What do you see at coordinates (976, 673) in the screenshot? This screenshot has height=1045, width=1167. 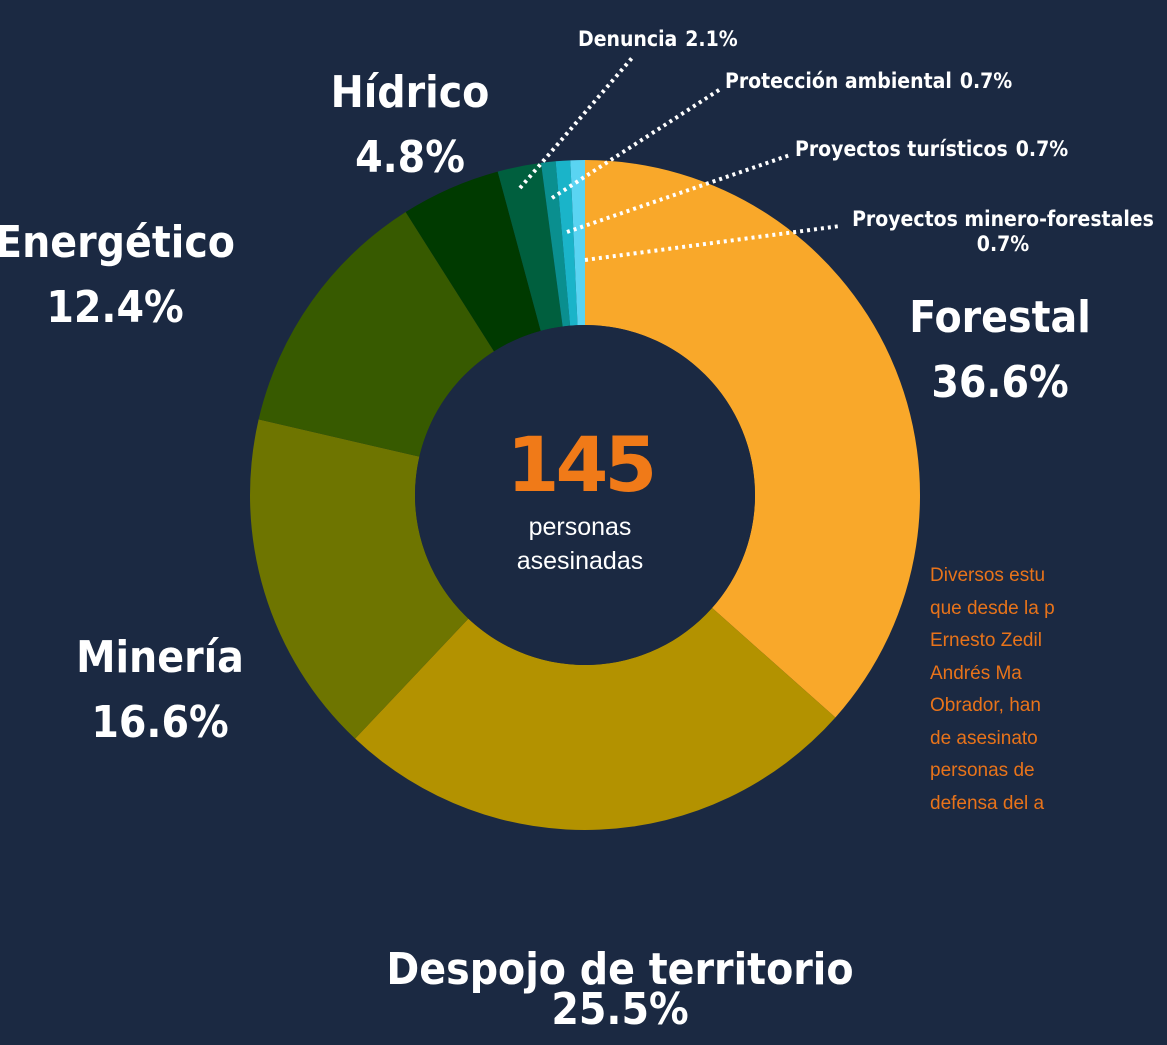 I see `side-text-line: Andrés Ma` at bounding box center [976, 673].